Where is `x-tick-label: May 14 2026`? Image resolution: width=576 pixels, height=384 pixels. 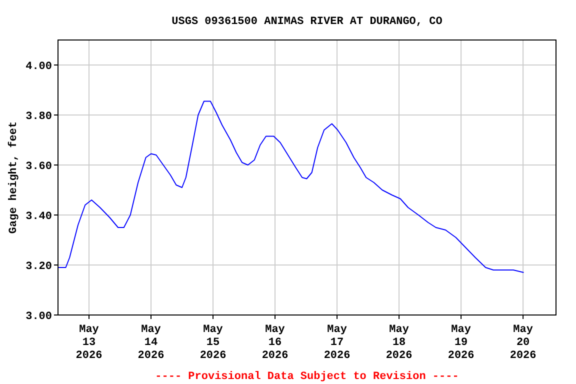 x-tick-label: May 14 2026 is located at coordinates (151, 343).